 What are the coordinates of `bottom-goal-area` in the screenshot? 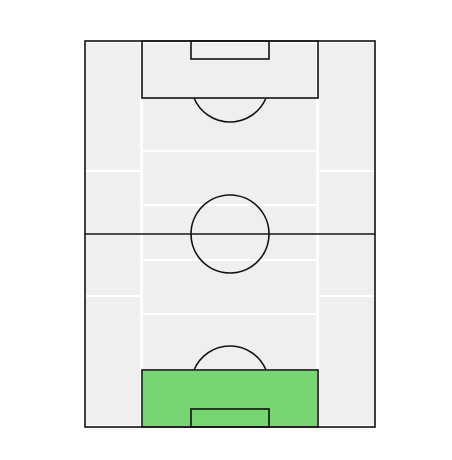 It's located at (230, 418).